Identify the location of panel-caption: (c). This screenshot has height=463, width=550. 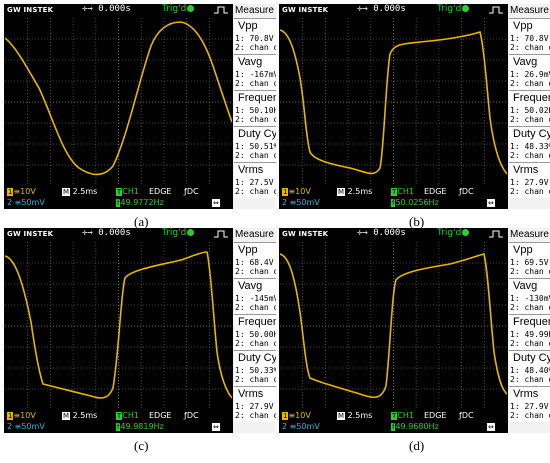
(141, 445).